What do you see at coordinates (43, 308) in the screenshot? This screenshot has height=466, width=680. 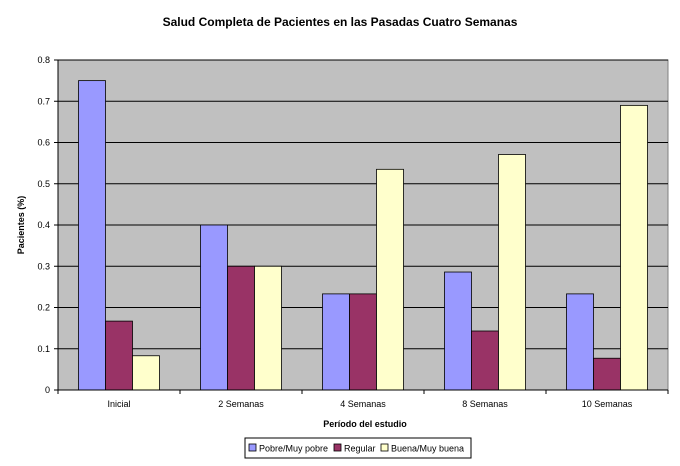 I see `y-tick-label: 0.2` at bounding box center [43, 308].